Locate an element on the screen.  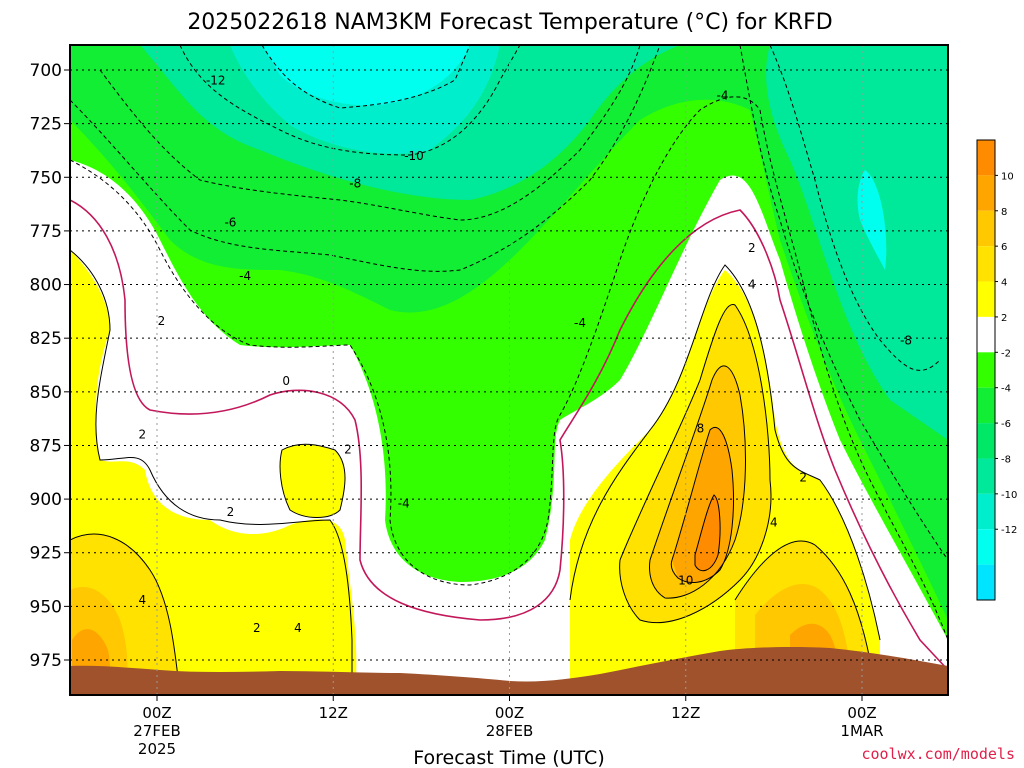
colorbar-label: 4 is located at coordinates (1004, 283).